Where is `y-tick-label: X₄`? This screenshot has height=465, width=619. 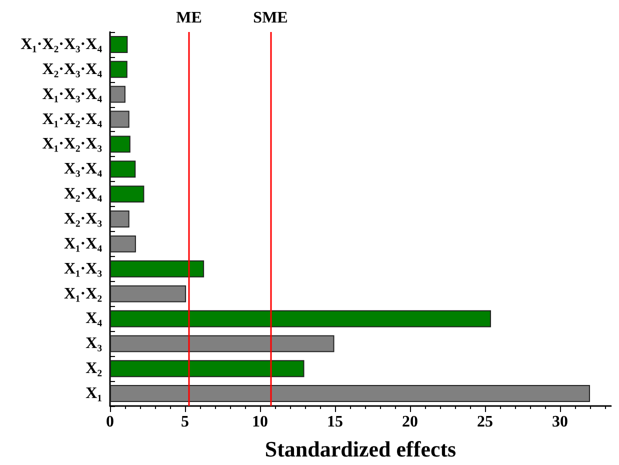 y-tick-label: X₄ is located at coordinates (94, 319).